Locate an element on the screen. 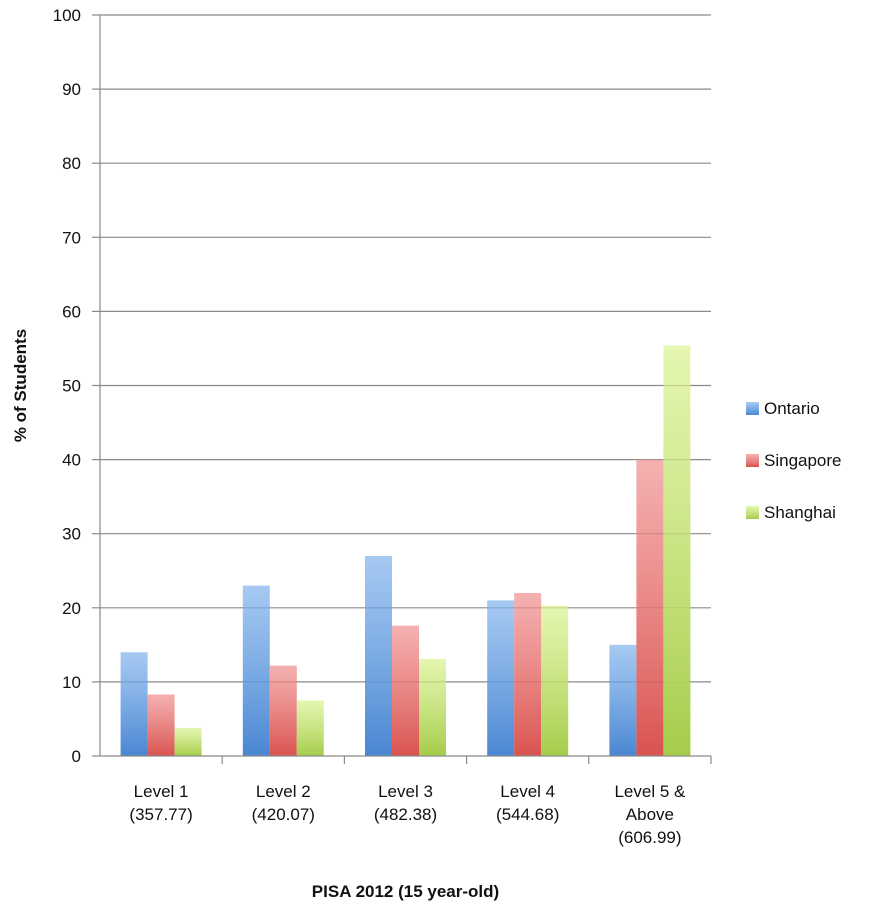  y-tick-label-50: 50 is located at coordinates (71, 386).